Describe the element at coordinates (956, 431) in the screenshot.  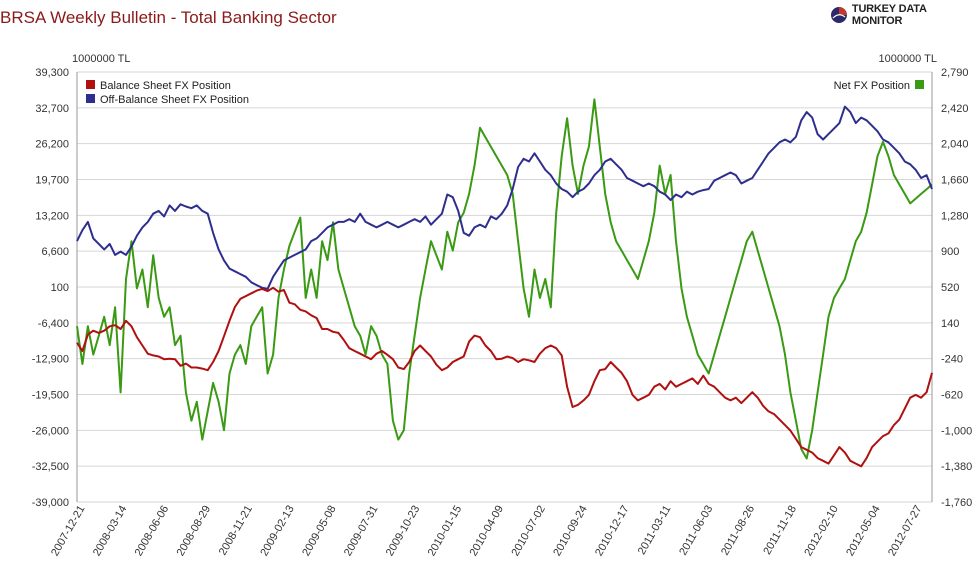
I see `right-tick-label: -1,000` at that location.